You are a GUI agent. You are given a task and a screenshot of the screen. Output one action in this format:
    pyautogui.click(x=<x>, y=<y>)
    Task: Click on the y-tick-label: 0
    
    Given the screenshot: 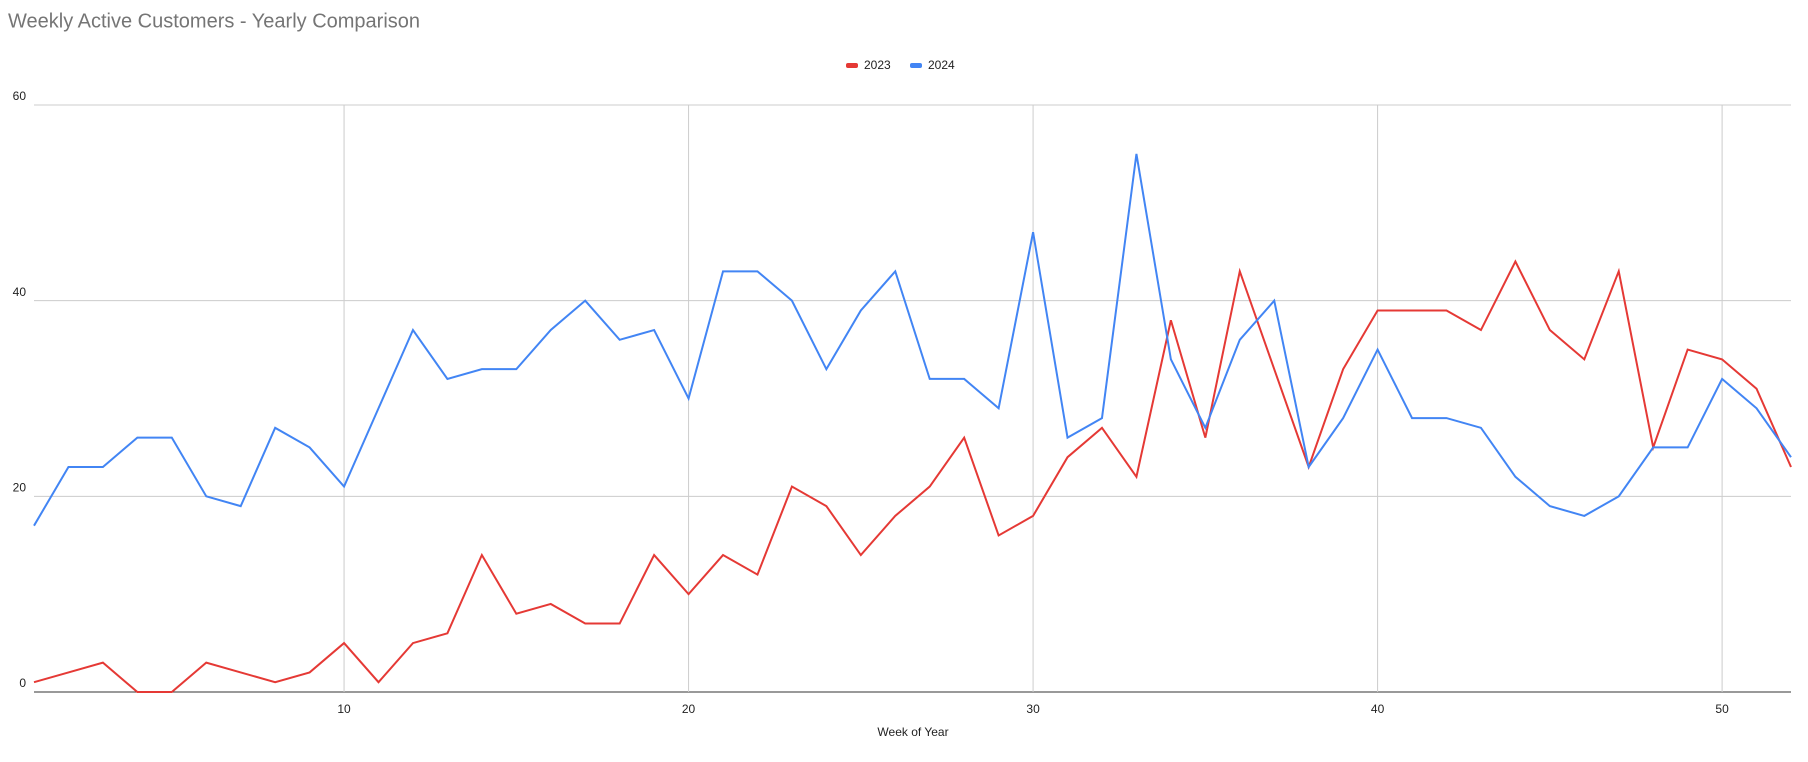 What is the action you would take?
    pyautogui.click(x=22, y=683)
    